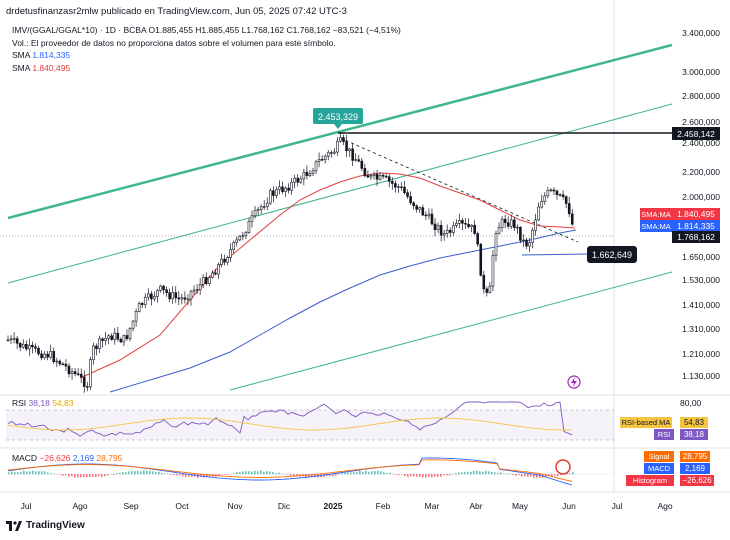 The image size is (730, 540). What do you see at coordinates (664, 506) in the screenshot?
I see `time-tick-label: Ago` at bounding box center [664, 506].